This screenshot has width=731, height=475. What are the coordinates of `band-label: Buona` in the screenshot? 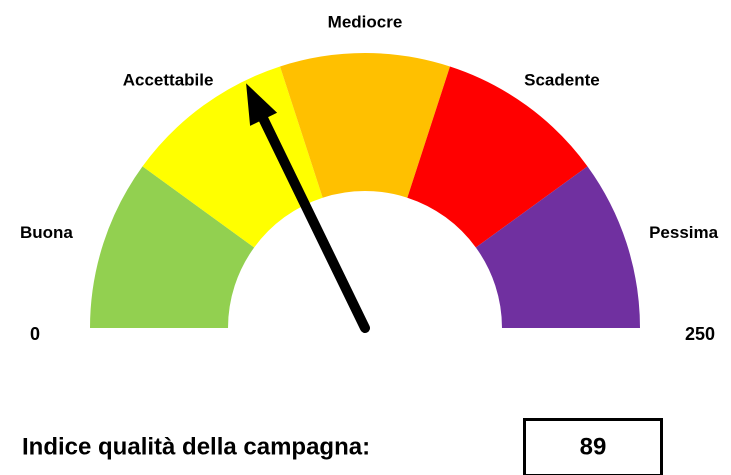 It's located at (46, 232).